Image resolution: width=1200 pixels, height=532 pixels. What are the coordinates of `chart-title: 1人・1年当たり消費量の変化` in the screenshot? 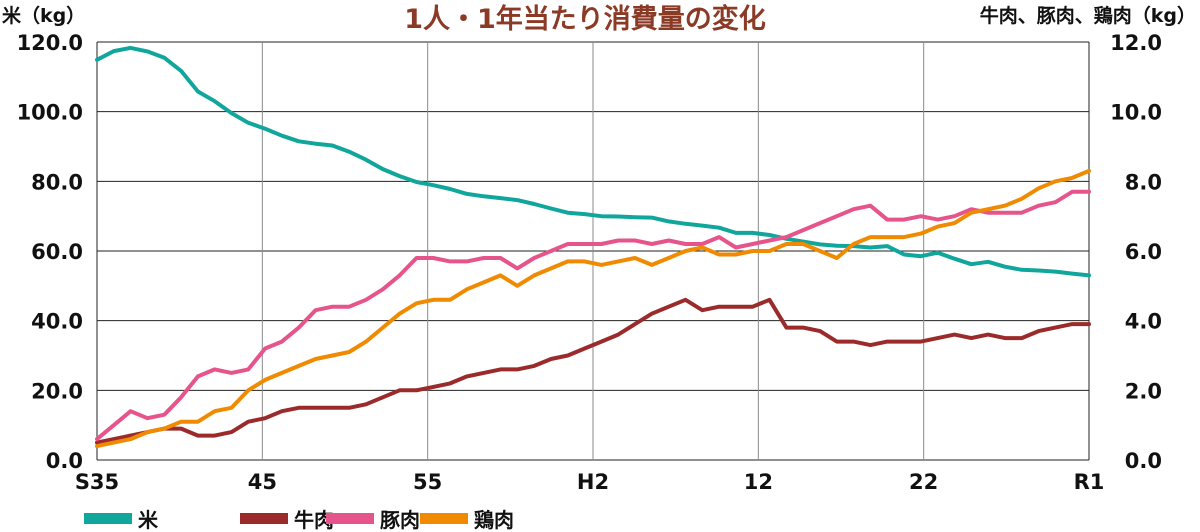 It's located at (585, 19).